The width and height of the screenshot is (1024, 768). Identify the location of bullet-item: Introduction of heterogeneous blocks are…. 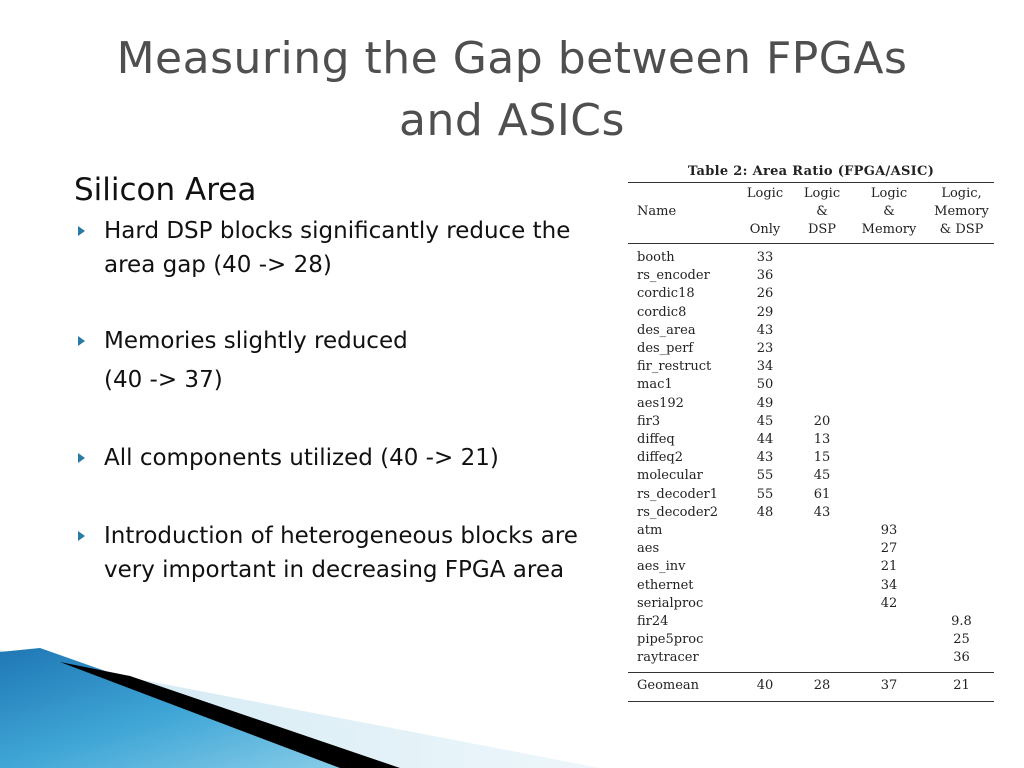
(346, 553).